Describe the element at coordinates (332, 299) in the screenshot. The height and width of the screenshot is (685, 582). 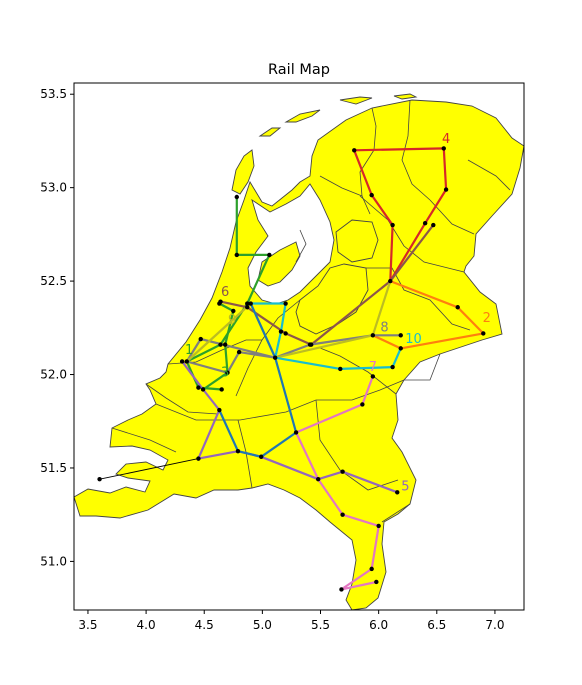
I see `flevoland` at that location.